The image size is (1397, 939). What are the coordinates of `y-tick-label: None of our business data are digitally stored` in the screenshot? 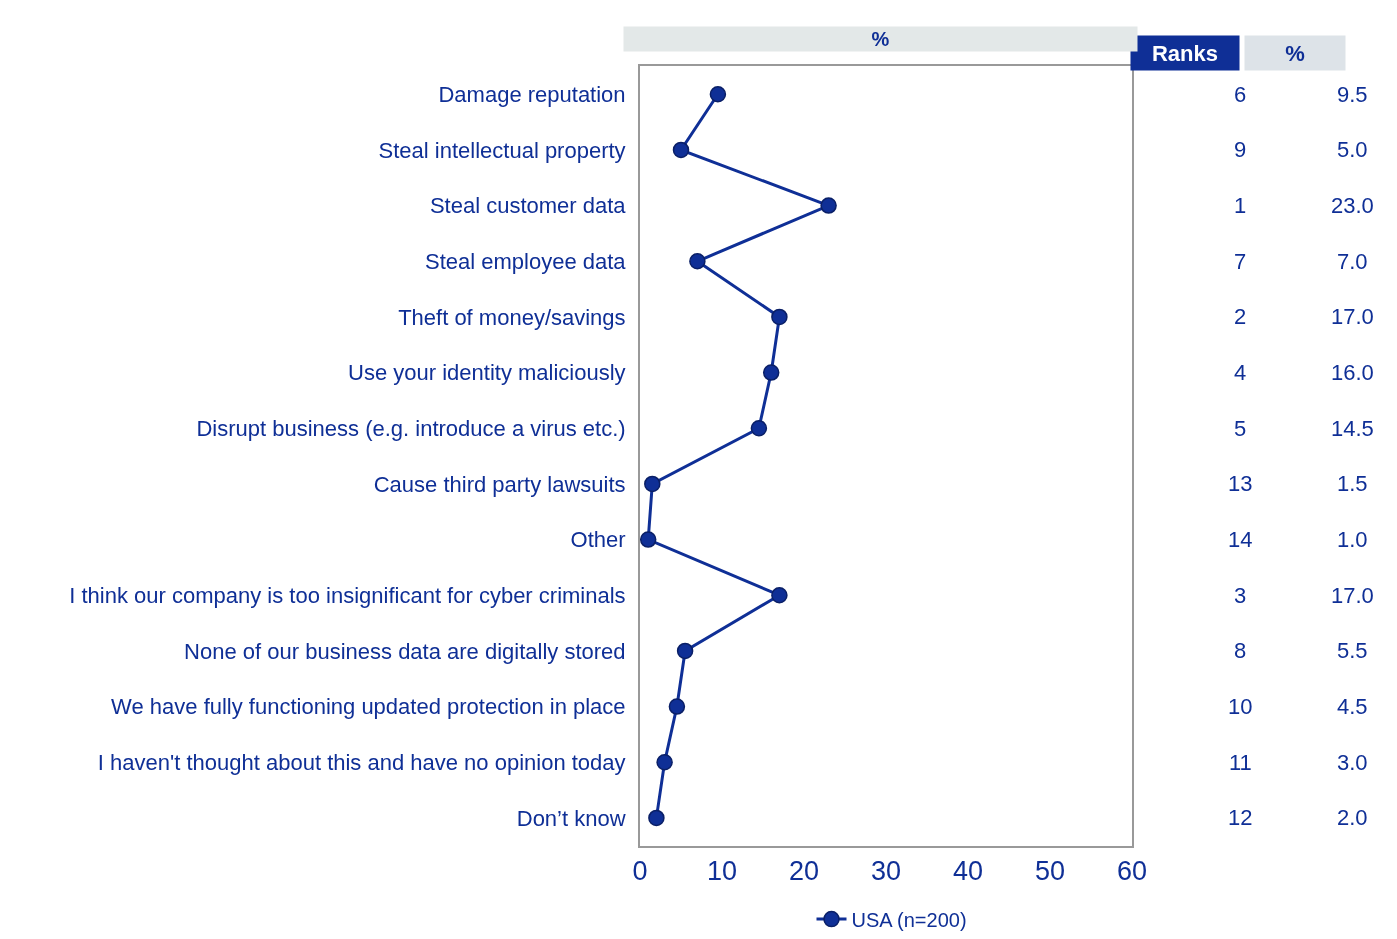 It's located at (405, 651).